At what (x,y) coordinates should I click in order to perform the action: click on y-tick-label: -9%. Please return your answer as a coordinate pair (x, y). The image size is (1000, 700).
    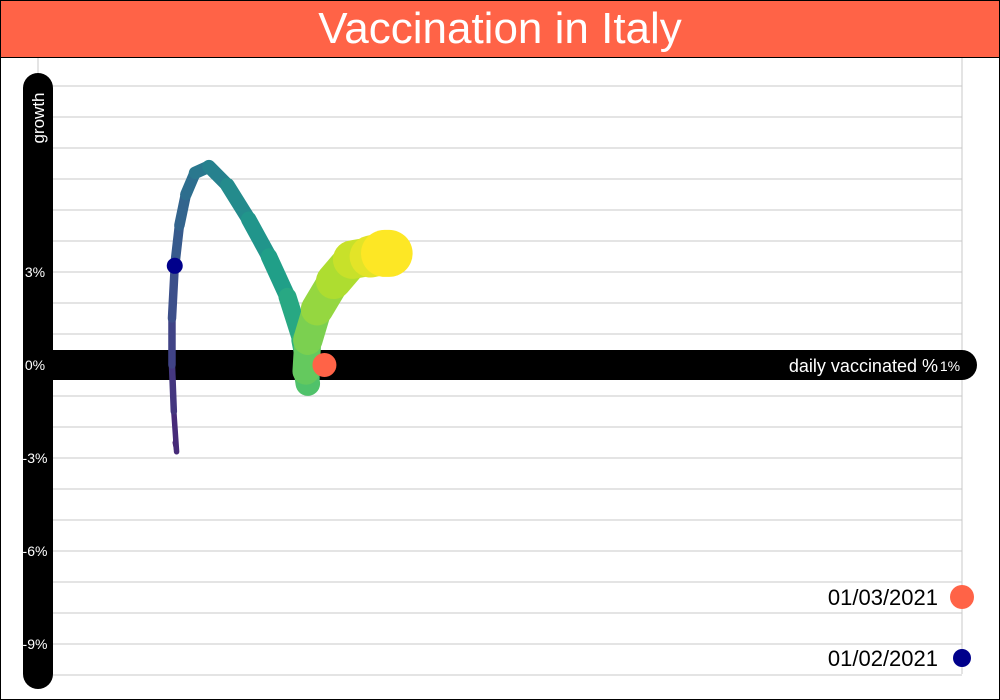
    Looking at the image, I should click on (35, 644).